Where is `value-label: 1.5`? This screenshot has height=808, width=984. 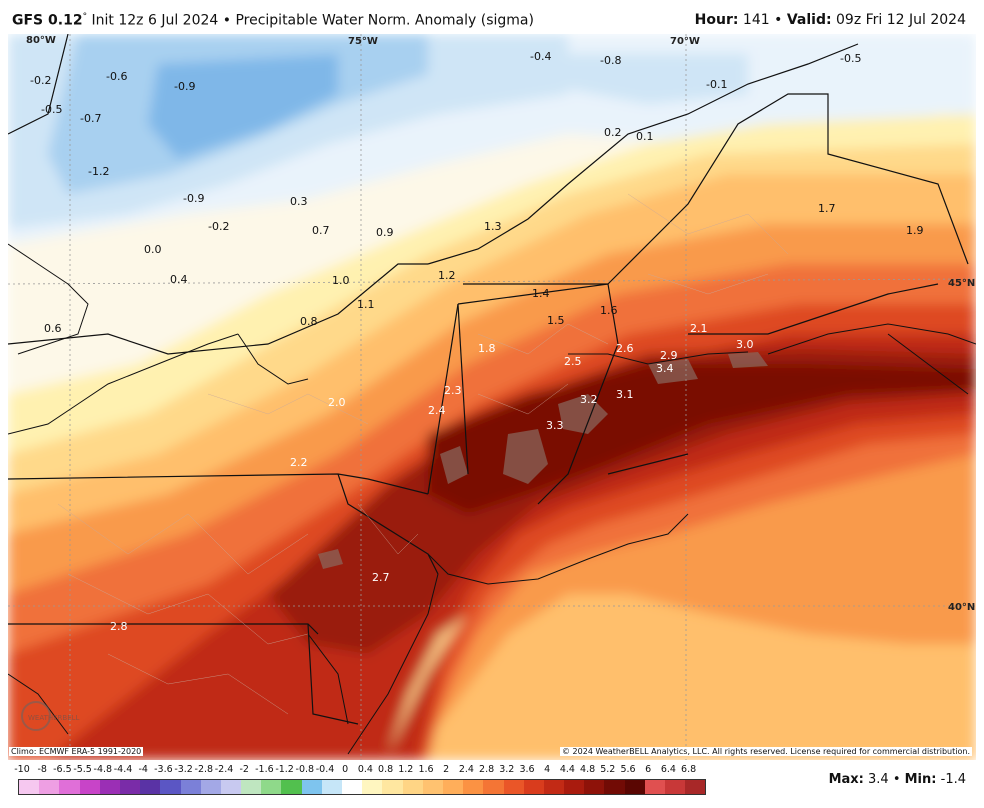
value-label: 1.5 is located at coordinates (556, 320).